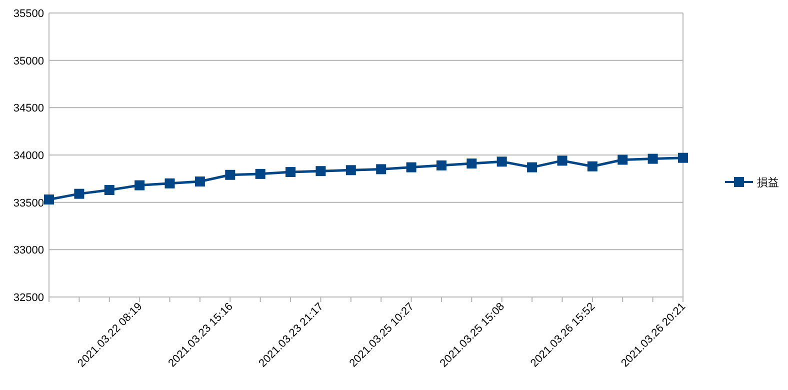 This screenshot has height=390, width=788. Describe the element at coordinates (28, 108) in the screenshot. I see `y-tick-label: 34500` at that location.